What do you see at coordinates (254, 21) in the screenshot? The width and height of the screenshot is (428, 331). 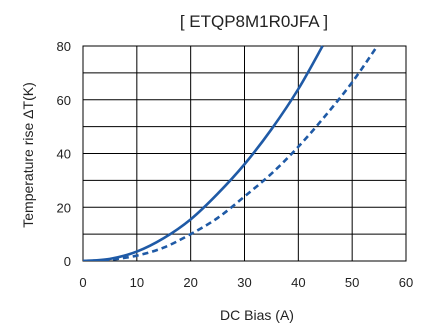 I see `chart-title: [ ETQP8M1R0JFA ]` at bounding box center [254, 21].